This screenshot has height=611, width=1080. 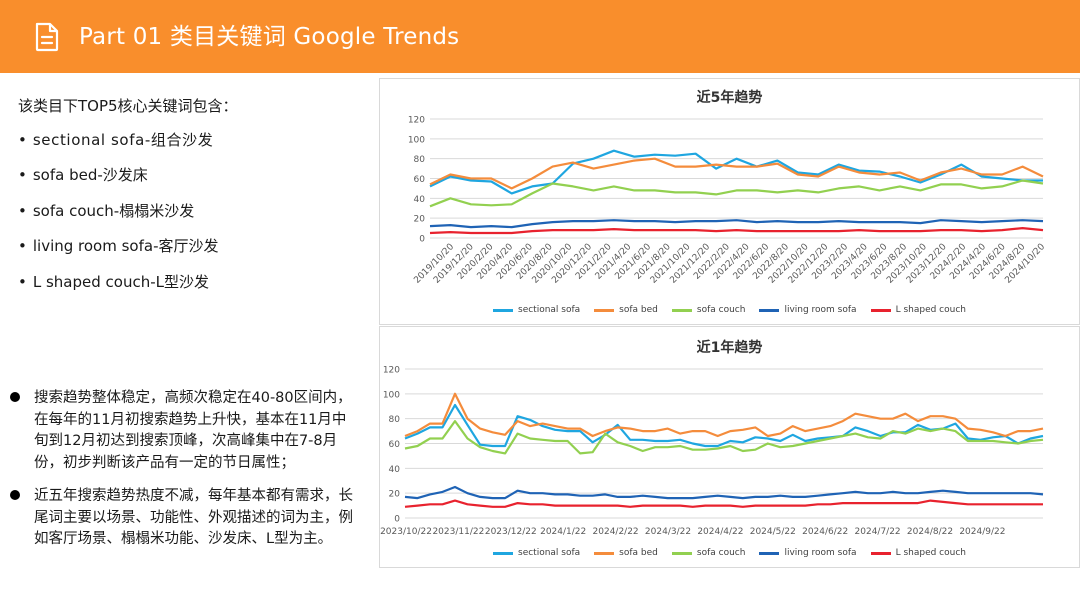 I want to click on chart-title: 近1年趋势, so click(x=729, y=348).